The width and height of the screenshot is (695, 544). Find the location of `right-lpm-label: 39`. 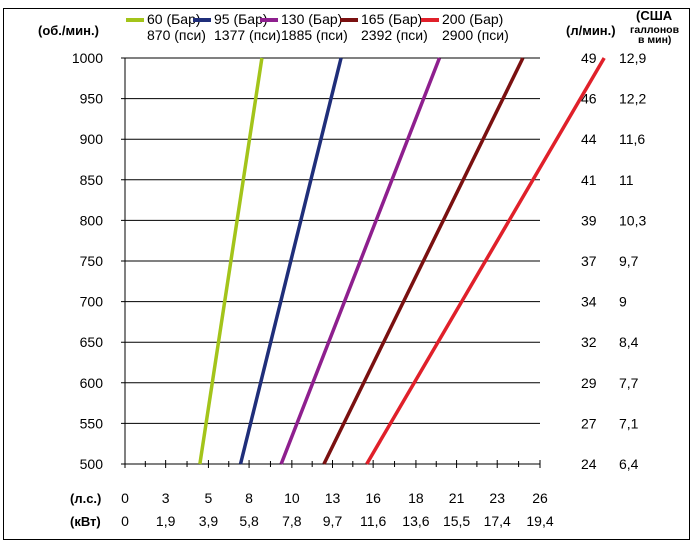

right-lpm-label: 39 is located at coordinates (589, 220).